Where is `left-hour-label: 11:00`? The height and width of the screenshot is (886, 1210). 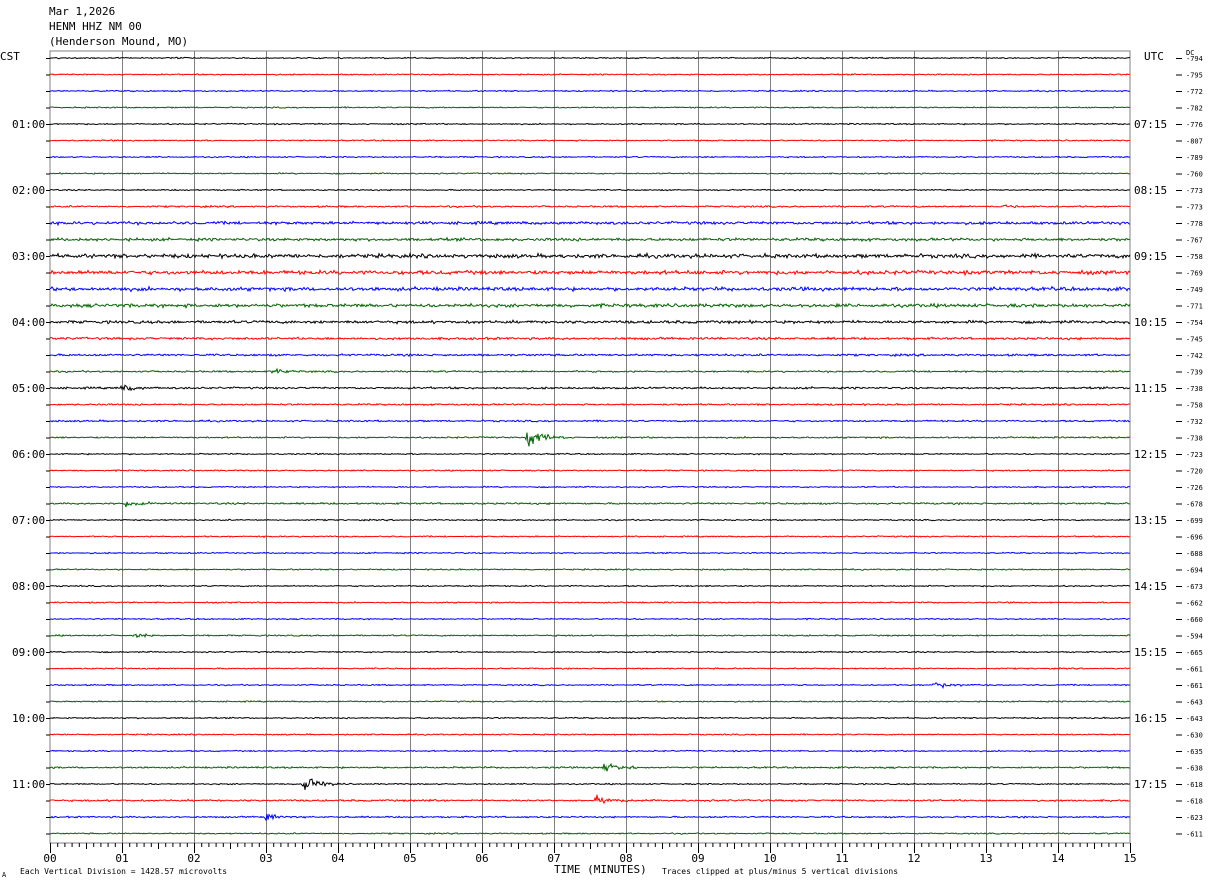 left-hour-label: 11:00 is located at coordinates (28, 784).